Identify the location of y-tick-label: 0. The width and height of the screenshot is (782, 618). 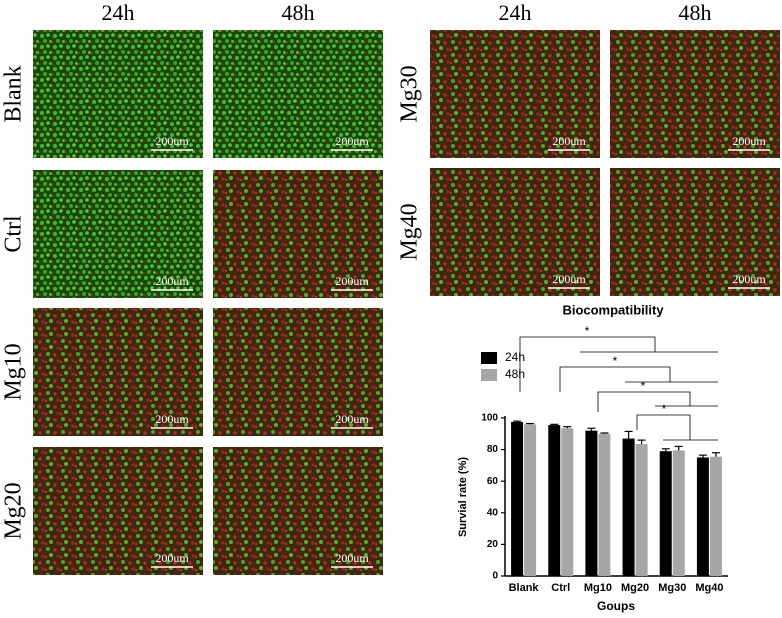
(495, 576).